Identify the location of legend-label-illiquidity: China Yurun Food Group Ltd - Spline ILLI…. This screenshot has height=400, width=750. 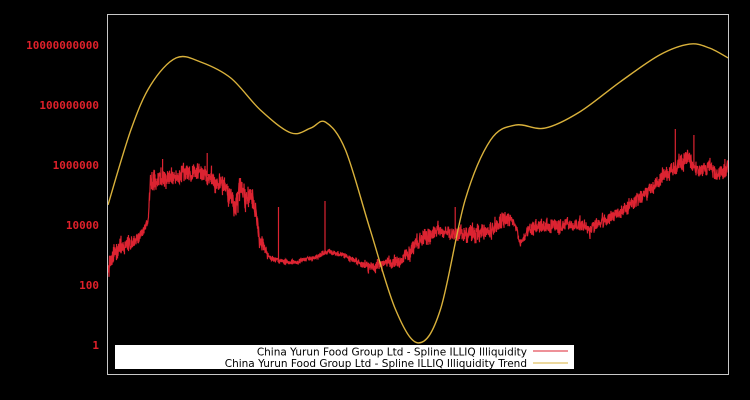
(392, 353).